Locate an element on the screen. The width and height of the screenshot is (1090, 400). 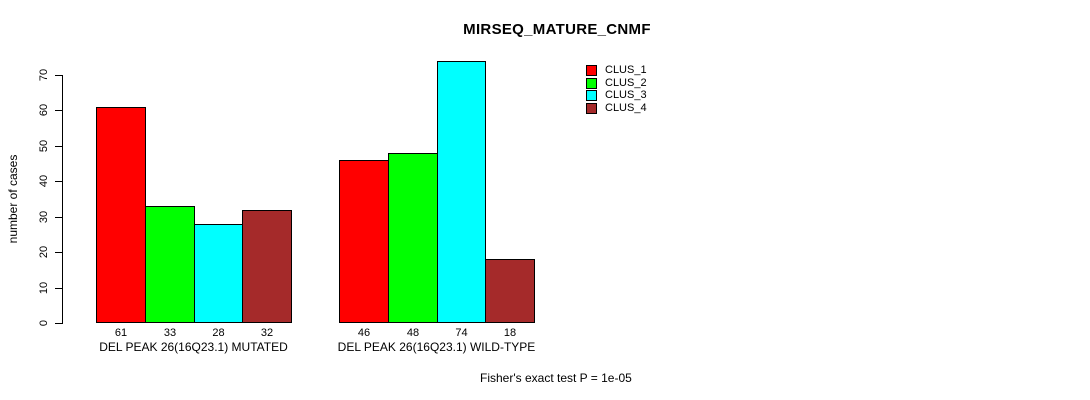
bar-clus-4-group2 is located at coordinates (510, 291).